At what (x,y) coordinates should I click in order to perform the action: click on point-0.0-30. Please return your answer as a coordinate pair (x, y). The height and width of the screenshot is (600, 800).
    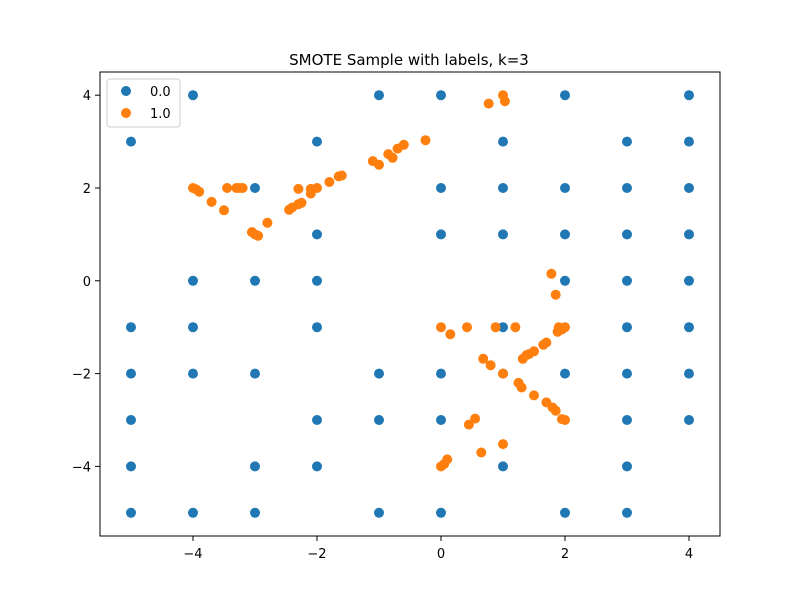
    Looking at the image, I should click on (317, 327).